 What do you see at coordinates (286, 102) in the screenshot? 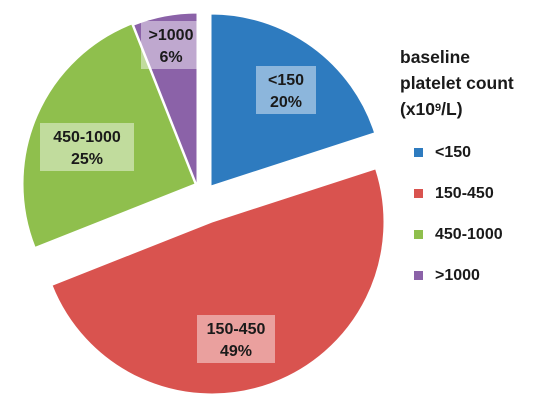
I see `pie-data-label-percent-0: 20%` at bounding box center [286, 102].